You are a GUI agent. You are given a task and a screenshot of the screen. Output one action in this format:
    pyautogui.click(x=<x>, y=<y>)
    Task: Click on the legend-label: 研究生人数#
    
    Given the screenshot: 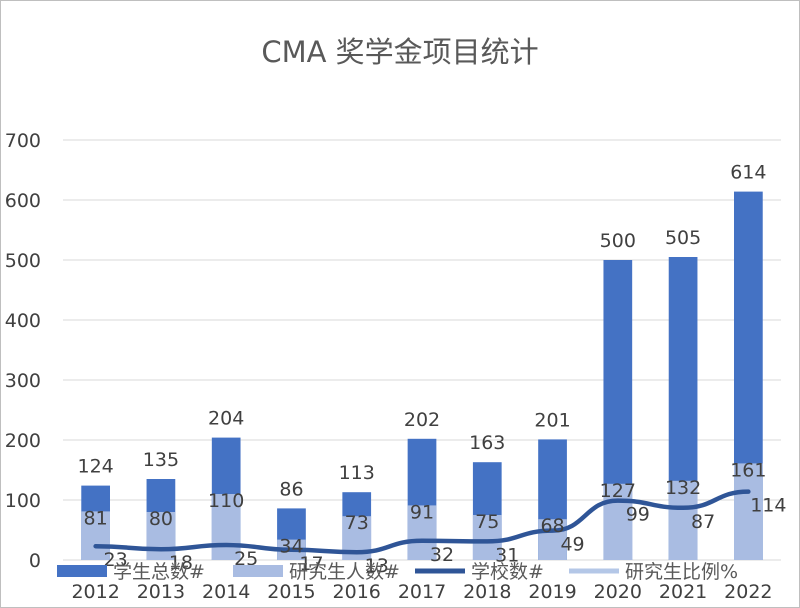 What is the action you would take?
    pyautogui.click(x=344, y=572)
    